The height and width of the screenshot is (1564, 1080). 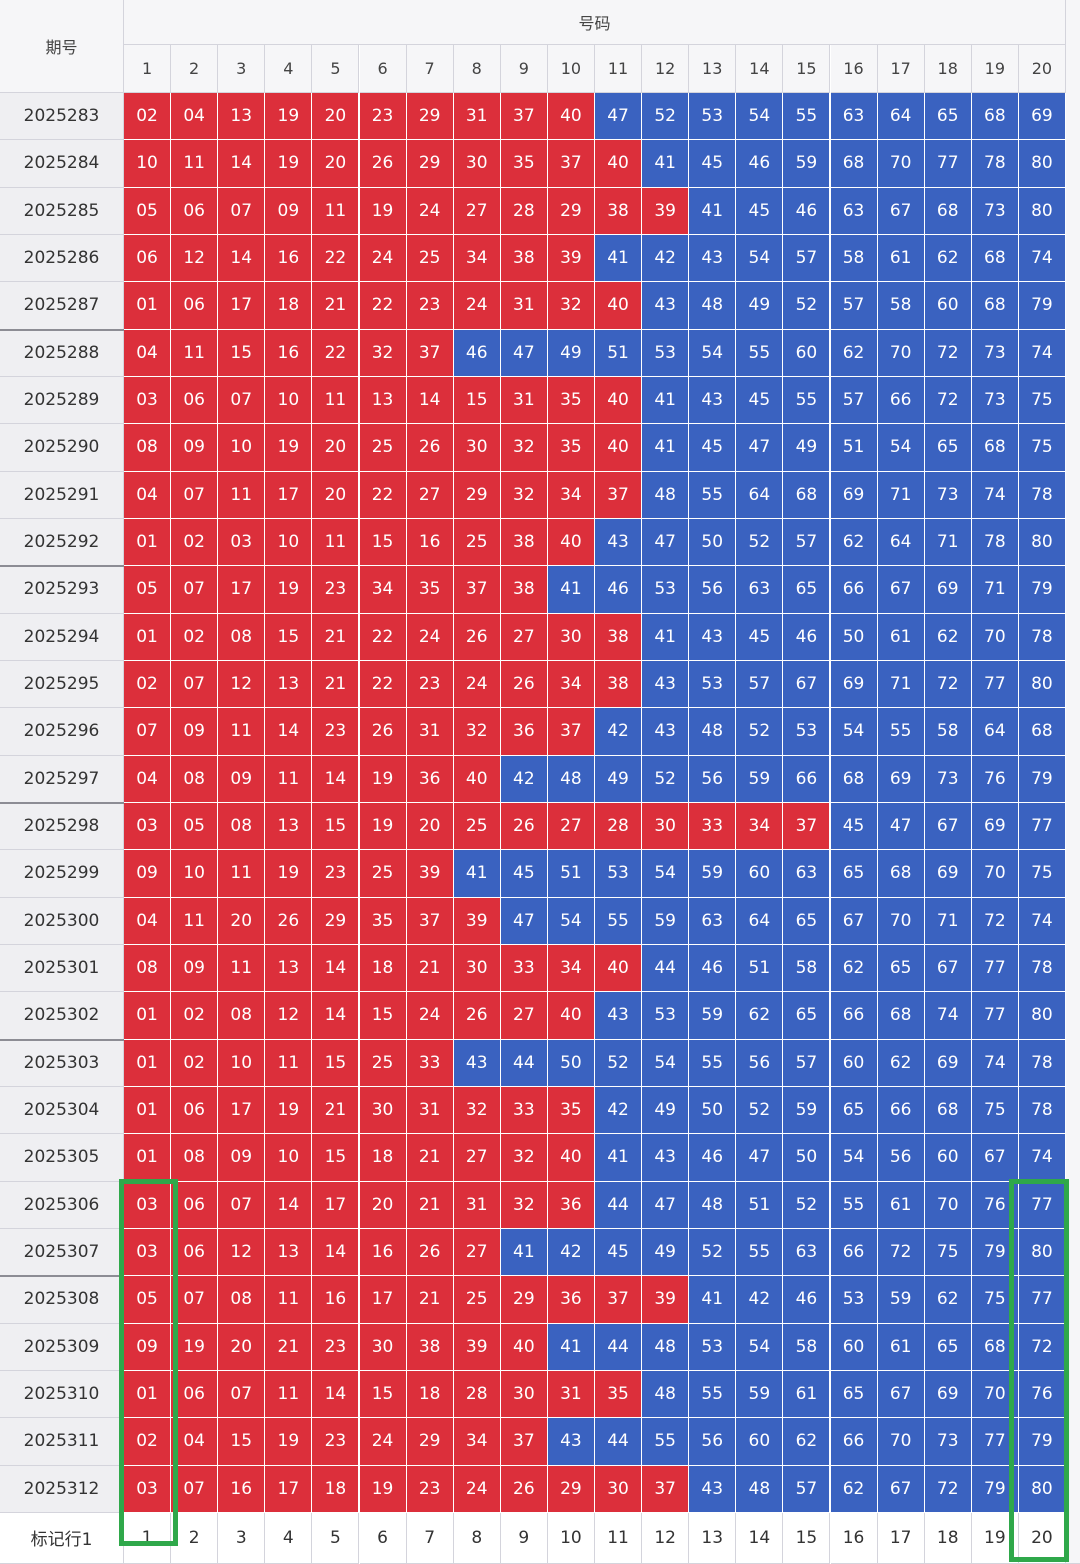 What do you see at coordinates (948, 732) in the screenshot?
I see `number-cell: 58` at bounding box center [948, 732].